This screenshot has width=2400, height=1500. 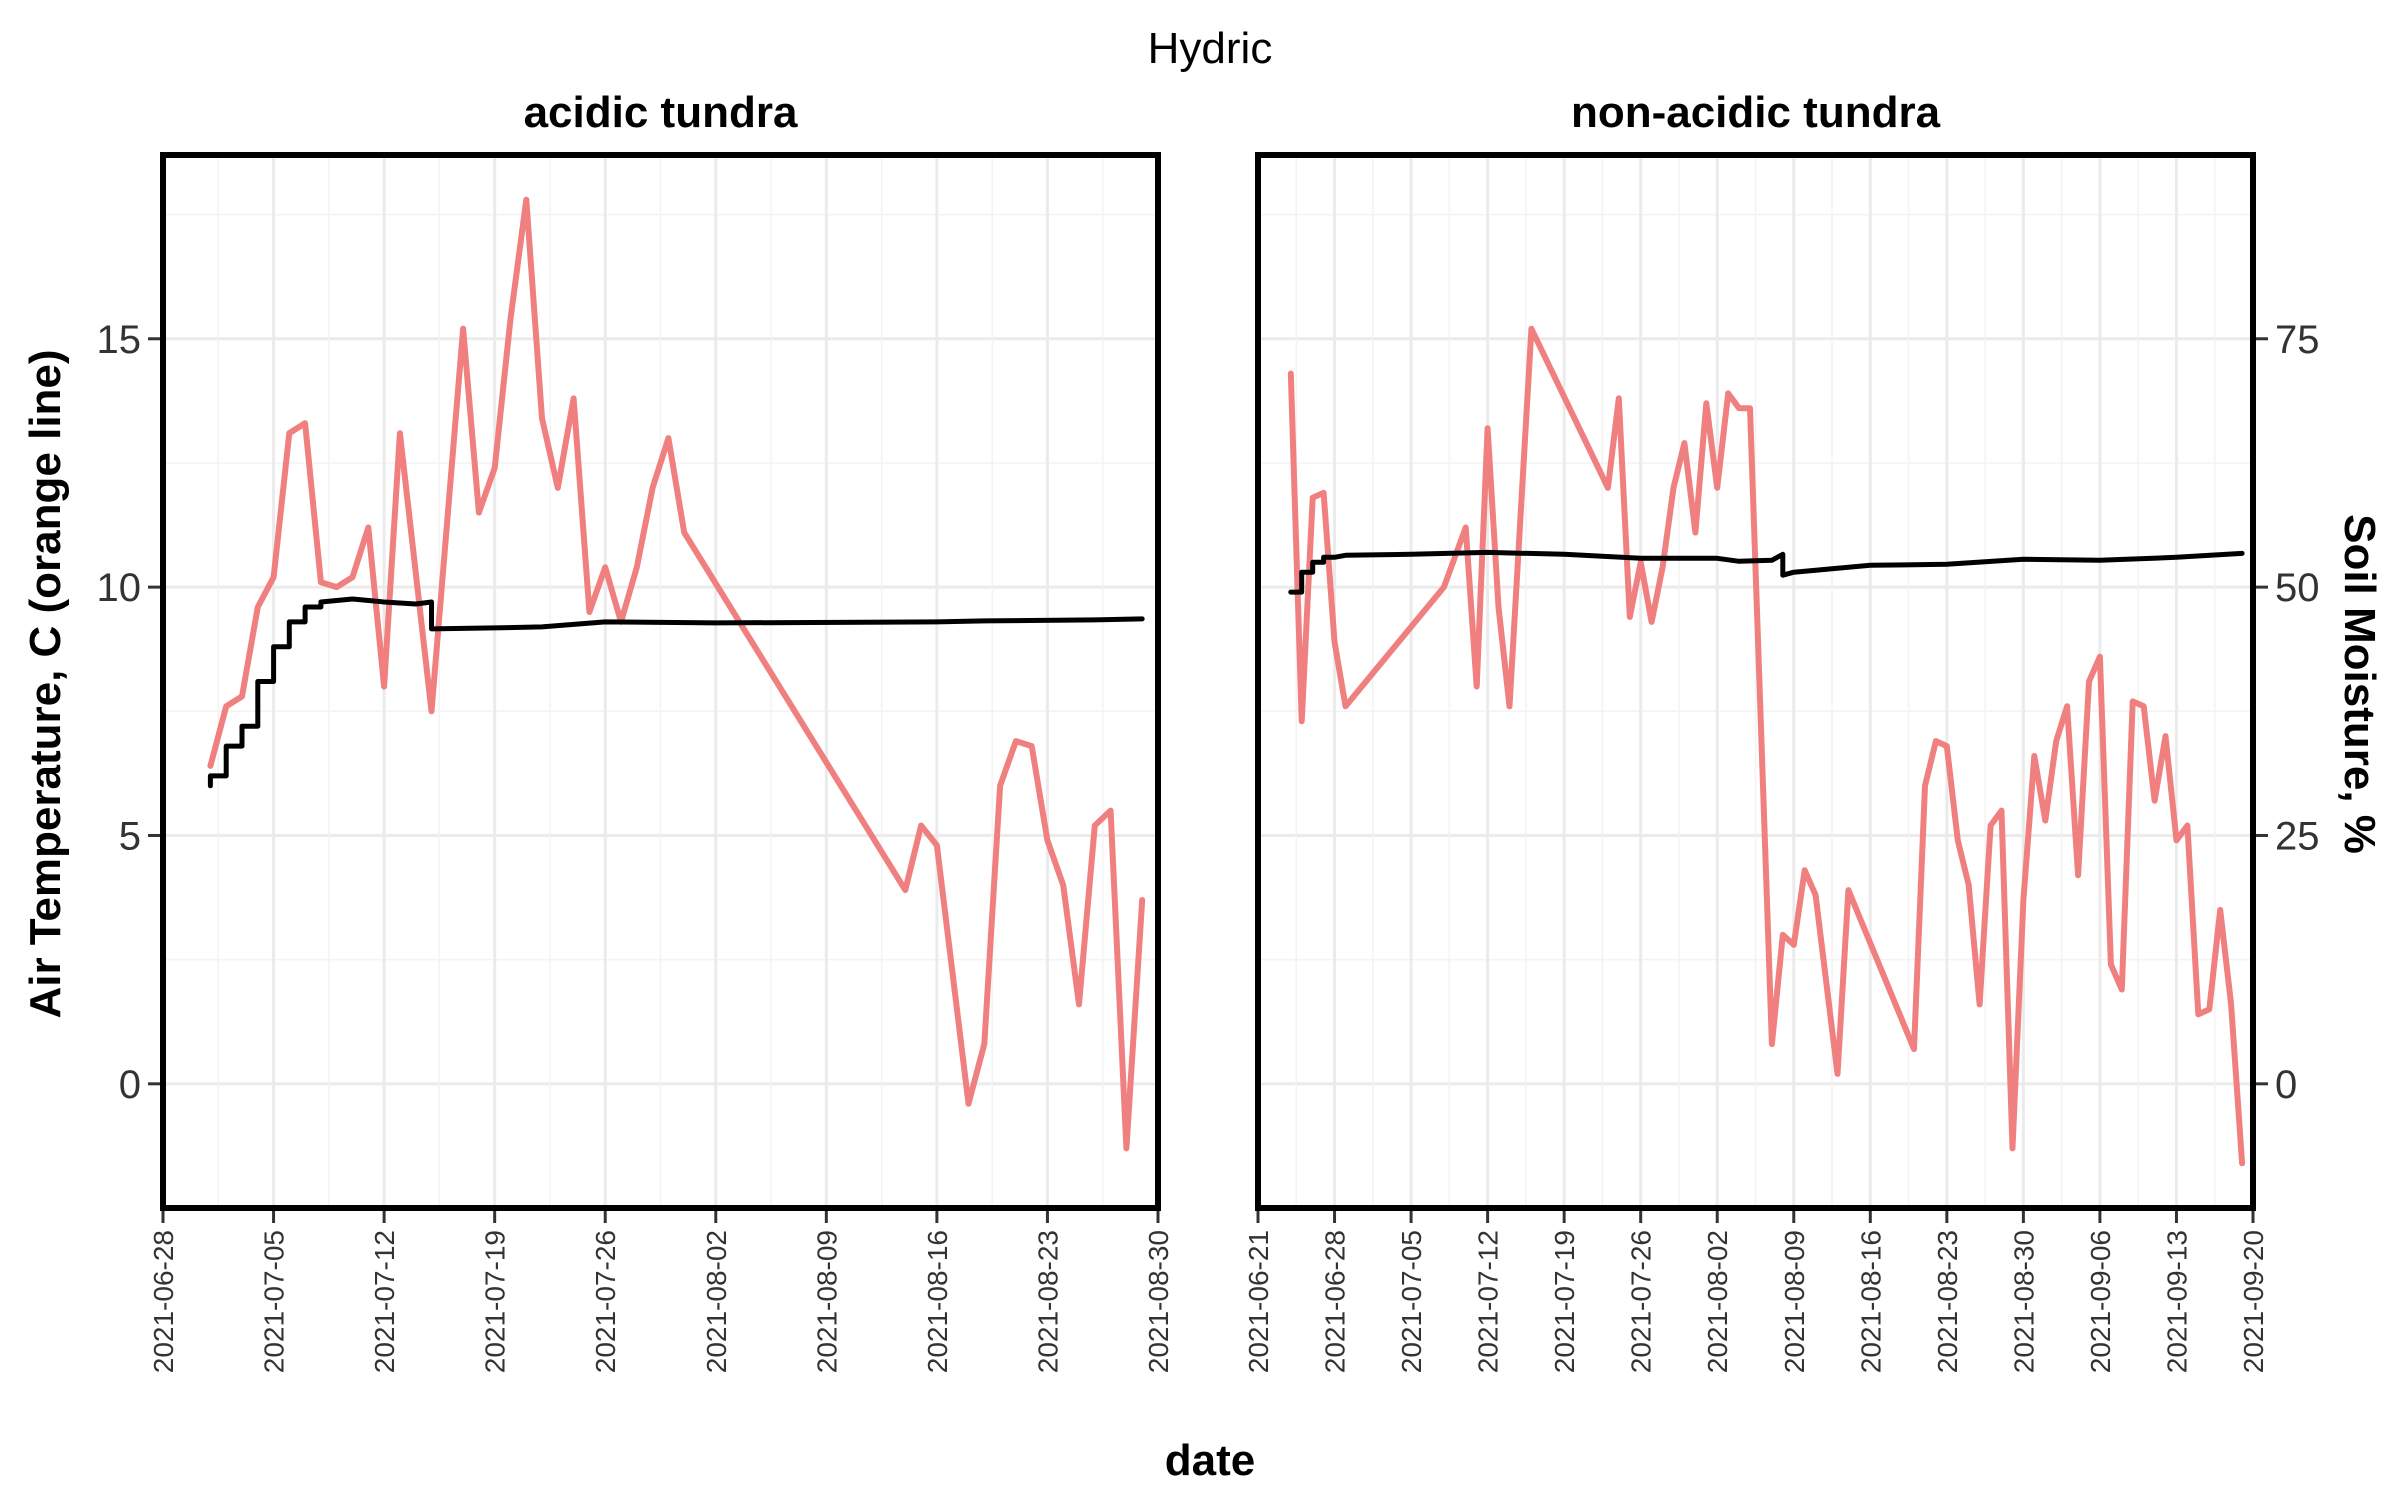 I want to click on y-tick-label-right: 75, so click(x=2297, y=340).